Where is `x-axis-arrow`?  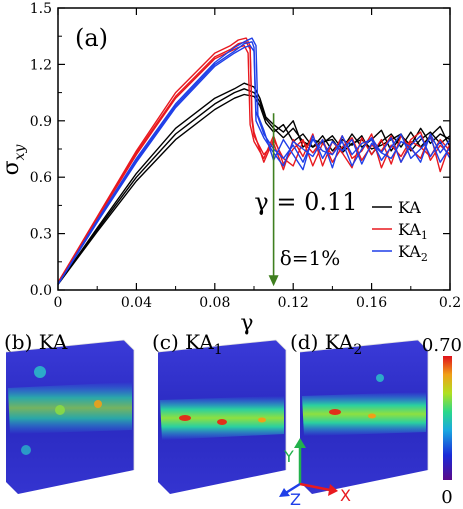
x-axis-arrow is located at coordinates (315, 487).